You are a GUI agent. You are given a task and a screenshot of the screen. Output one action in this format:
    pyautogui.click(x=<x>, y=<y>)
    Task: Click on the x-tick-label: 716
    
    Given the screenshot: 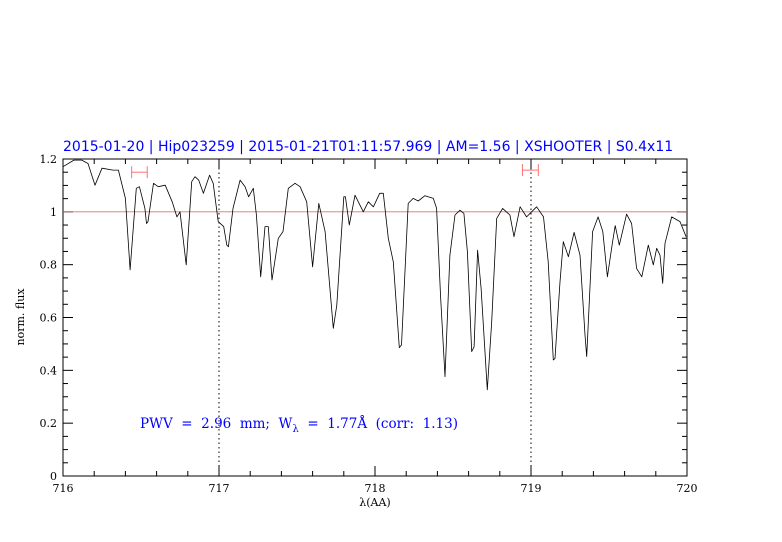 What is the action you would take?
    pyautogui.click(x=63, y=488)
    